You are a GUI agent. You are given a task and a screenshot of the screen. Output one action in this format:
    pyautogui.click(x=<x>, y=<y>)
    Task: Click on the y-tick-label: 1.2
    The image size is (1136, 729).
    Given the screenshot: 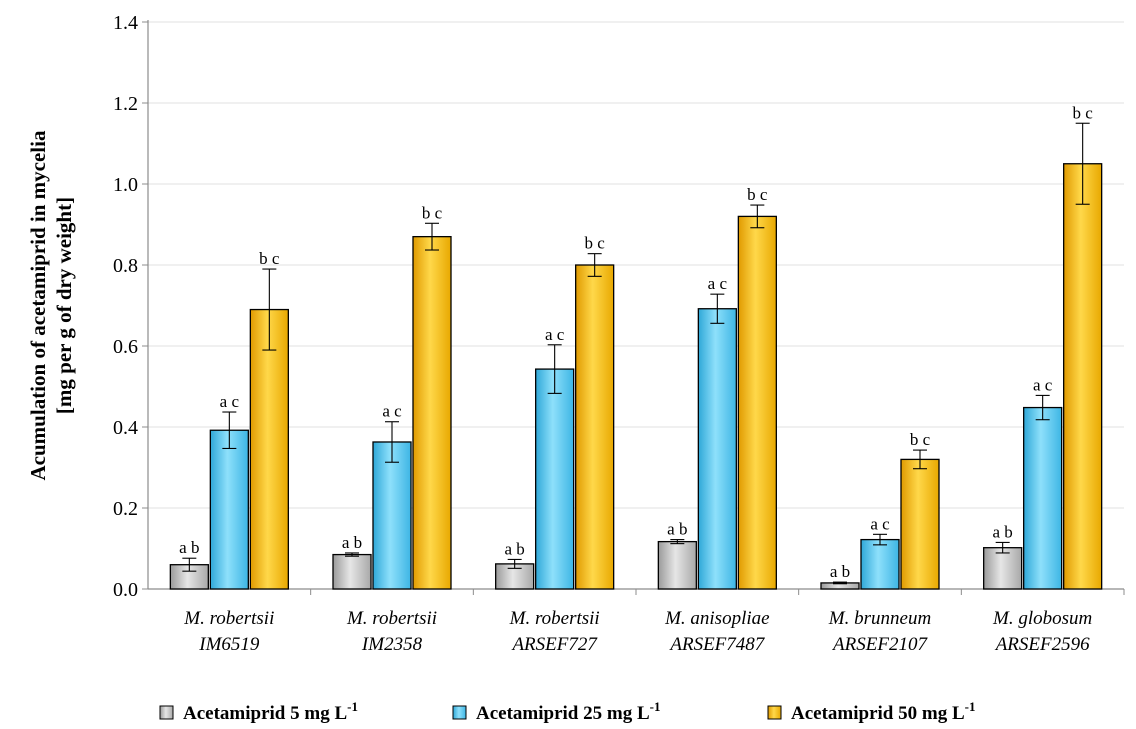 What is the action you would take?
    pyautogui.click(x=125, y=104)
    